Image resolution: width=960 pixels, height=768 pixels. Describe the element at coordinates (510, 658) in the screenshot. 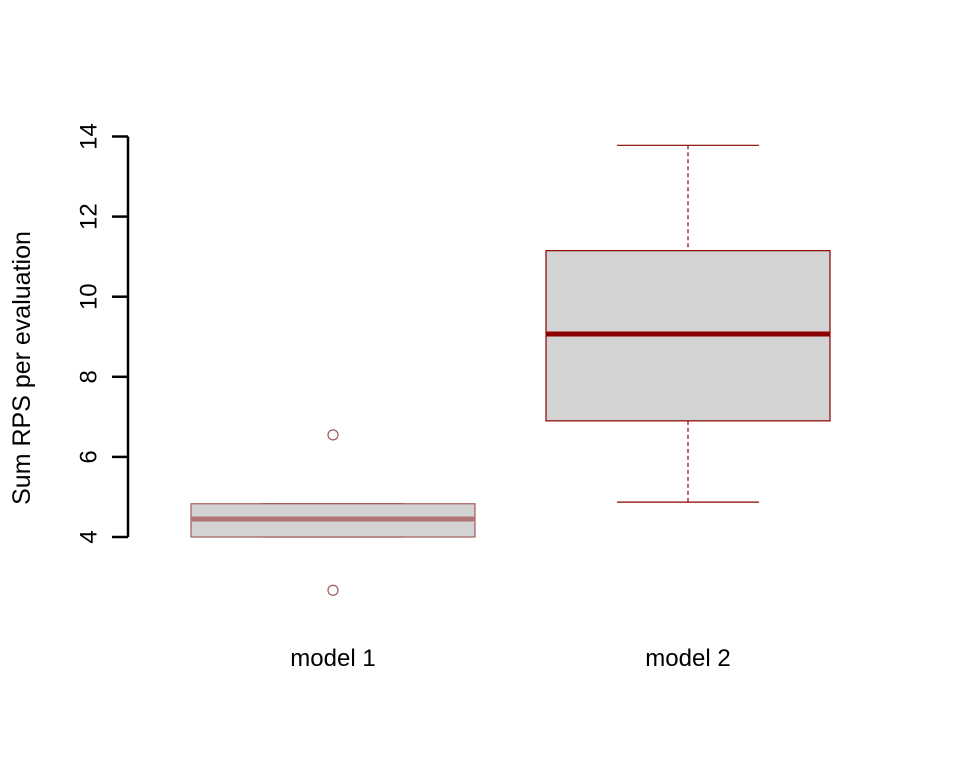

I see `x-axis-labels: model 1 model 2` at that location.